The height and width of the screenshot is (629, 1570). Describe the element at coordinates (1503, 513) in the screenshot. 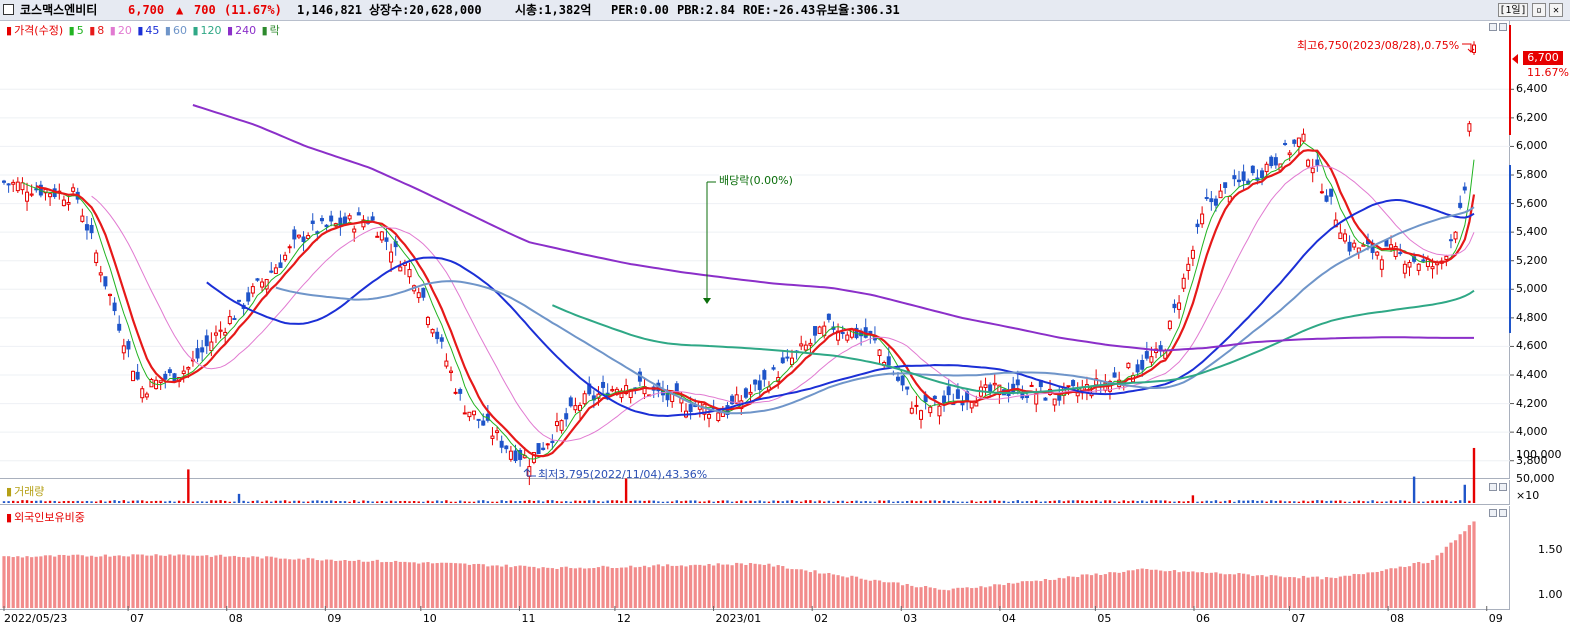

I see `foreign-maximize-icon` at that location.